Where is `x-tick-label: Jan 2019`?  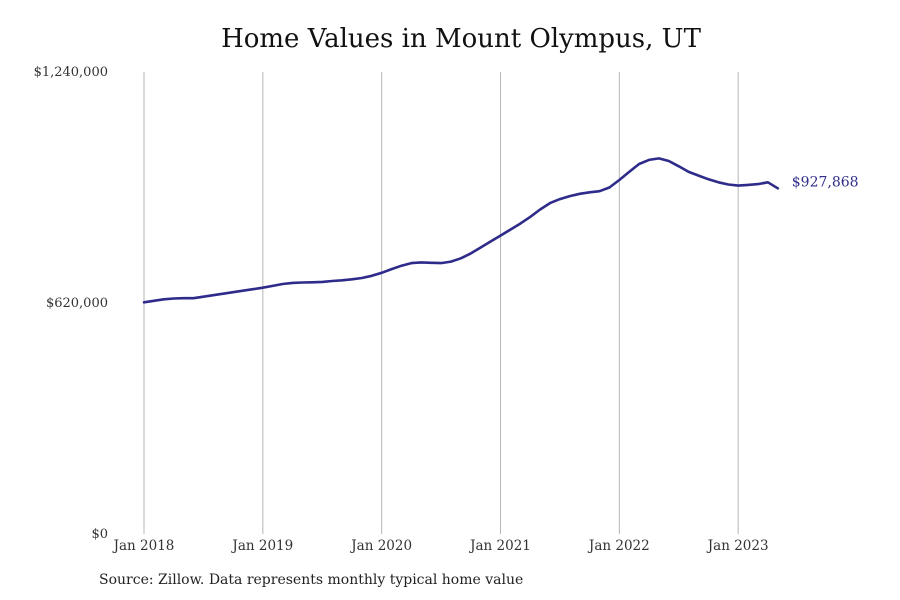 x-tick-label: Jan 2019 is located at coordinates (261, 546).